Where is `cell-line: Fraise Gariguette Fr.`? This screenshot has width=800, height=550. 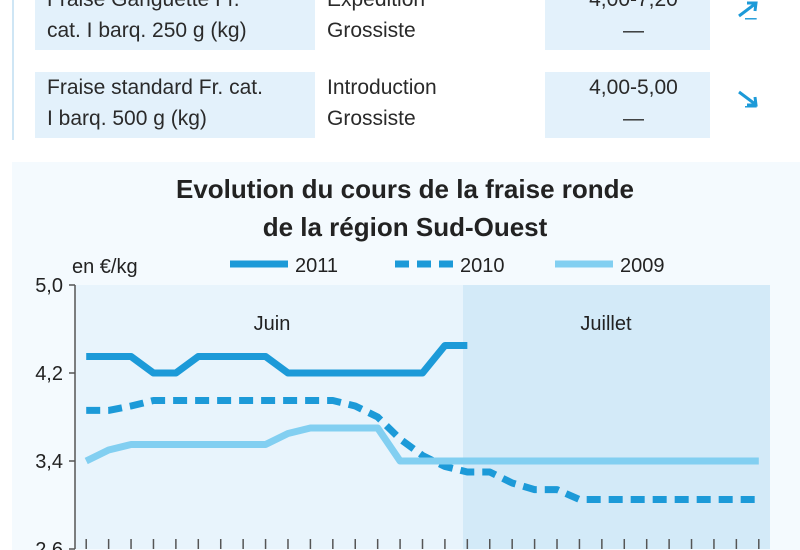
cell-line: Fraise Gariguette Fr. is located at coordinates (181, 7).